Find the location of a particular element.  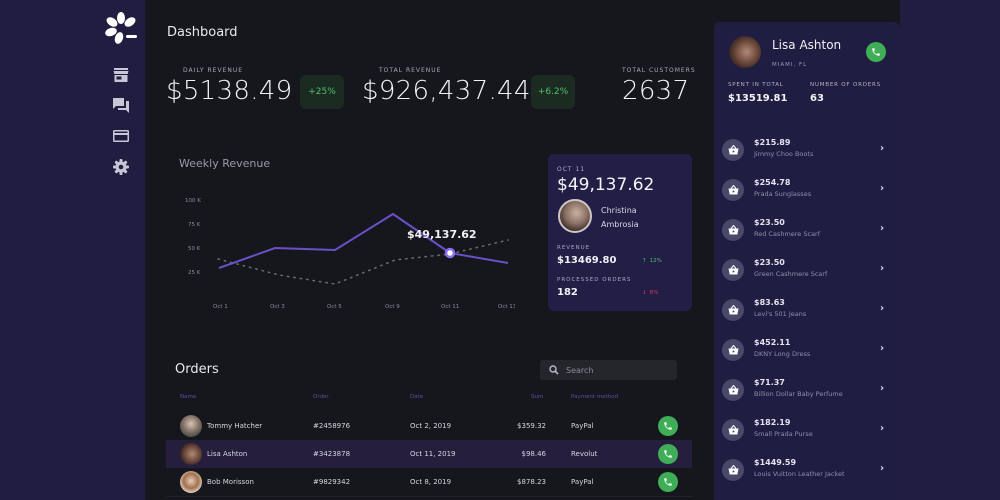

svg-text: Oct 13 is located at coordinates (506, 307).